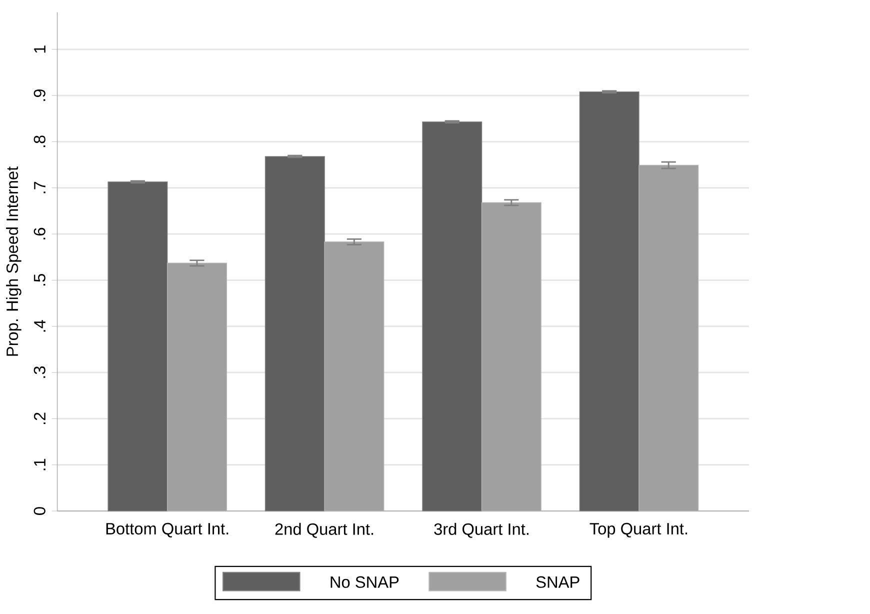 The image size is (870, 614). What do you see at coordinates (14, 261) in the screenshot?
I see `y-axis-title: Prop. High Speed Internet` at bounding box center [14, 261].